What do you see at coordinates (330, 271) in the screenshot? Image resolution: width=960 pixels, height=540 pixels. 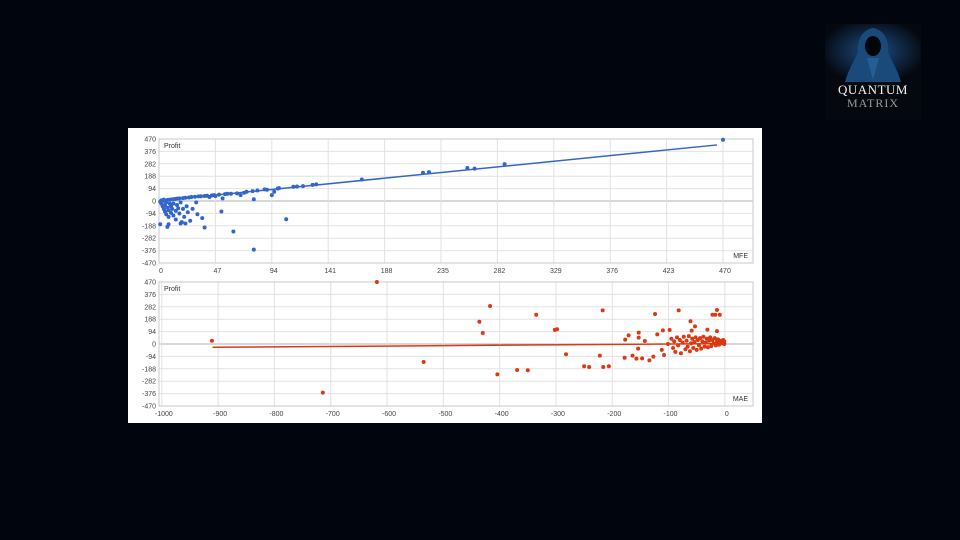 I see `x-tick-label: 141` at bounding box center [330, 271].